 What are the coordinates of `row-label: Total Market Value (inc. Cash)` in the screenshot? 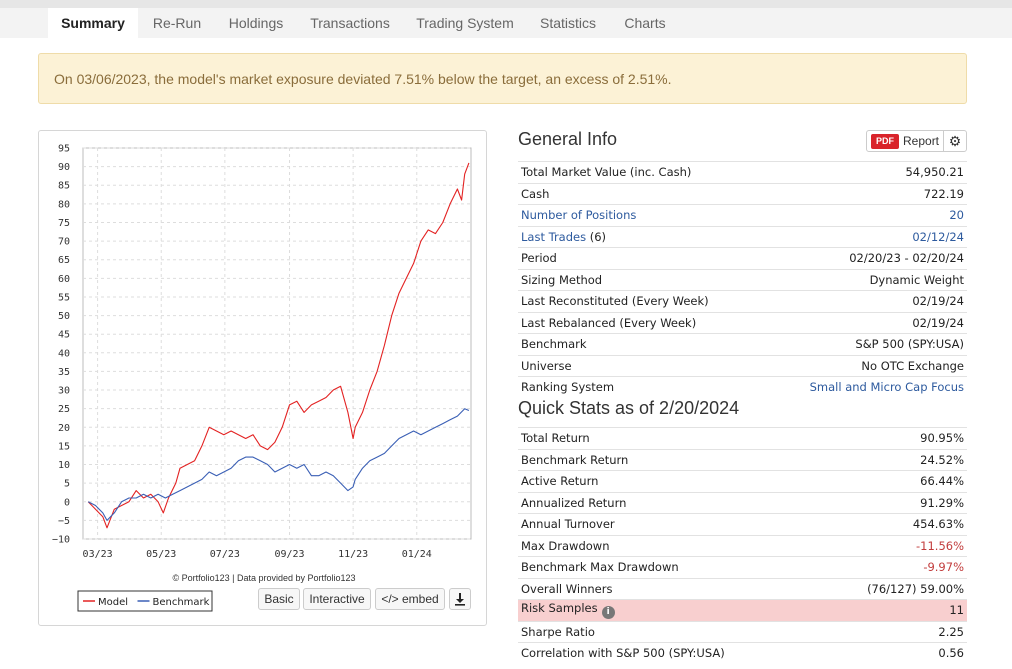 It's located at (641, 172).